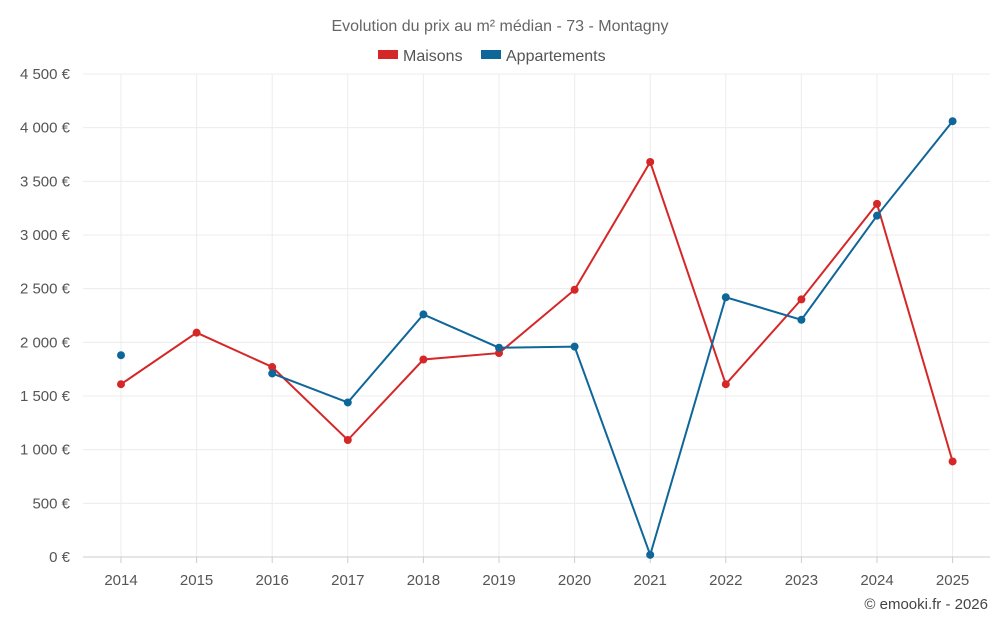 This screenshot has height=625, width=1000. What do you see at coordinates (650, 580) in the screenshot?
I see `x-tick-label: 2021` at bounding box center [650, 580].